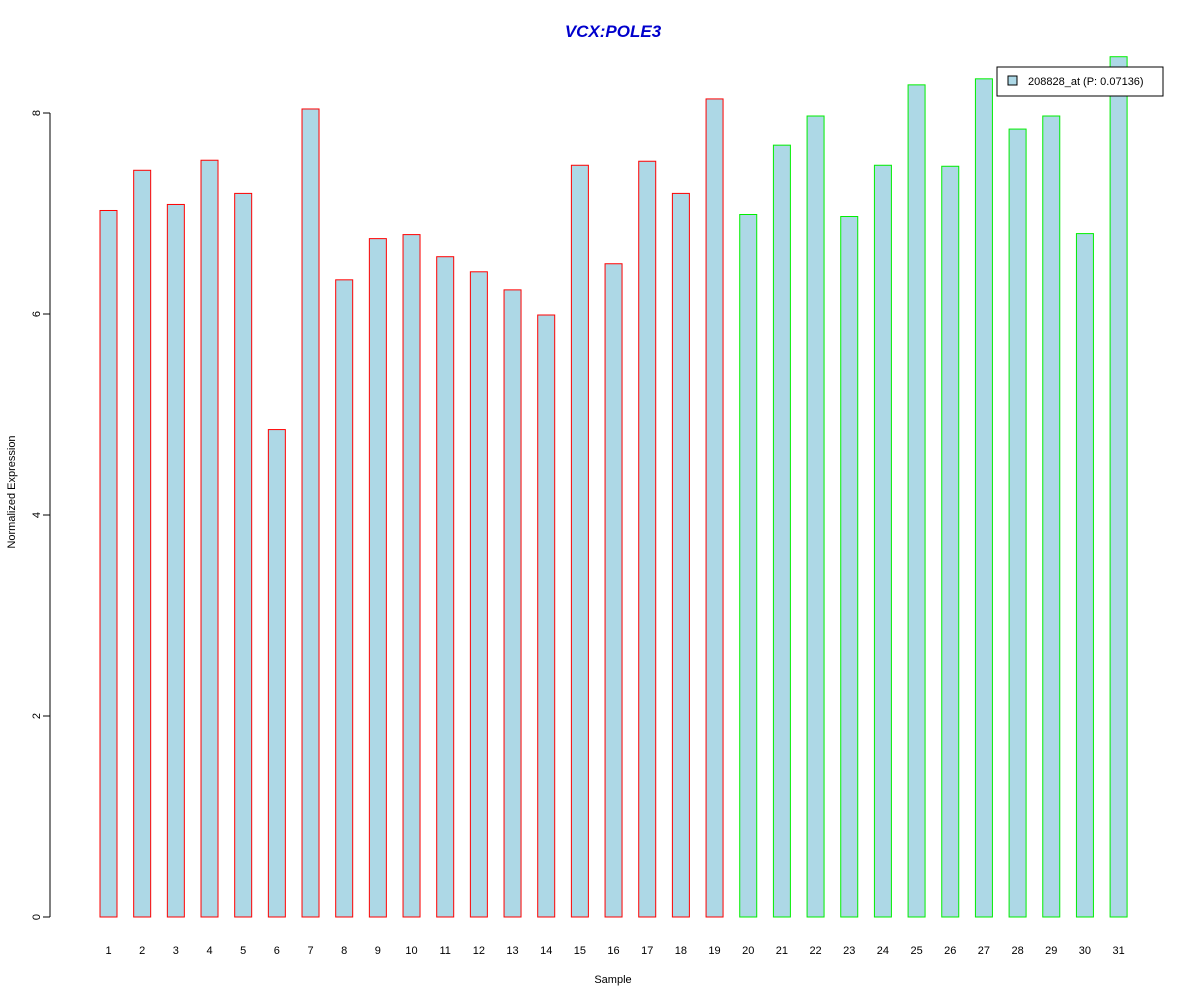 This screenshot has width=1200, height=1000. Describe the element at coordinates (37, 515) in the screenshot. I see `y-tick-label: 4` at that location.